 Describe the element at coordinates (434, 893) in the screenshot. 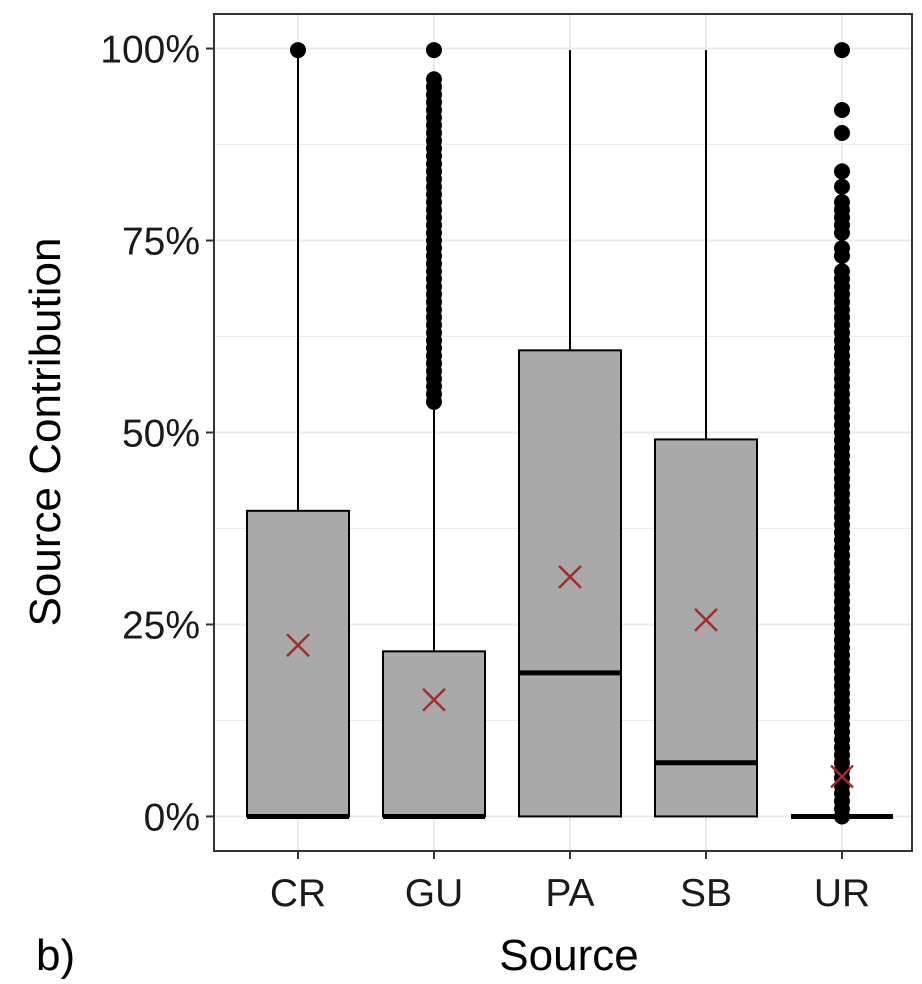

I see `x-tick-label: GU` at that location.